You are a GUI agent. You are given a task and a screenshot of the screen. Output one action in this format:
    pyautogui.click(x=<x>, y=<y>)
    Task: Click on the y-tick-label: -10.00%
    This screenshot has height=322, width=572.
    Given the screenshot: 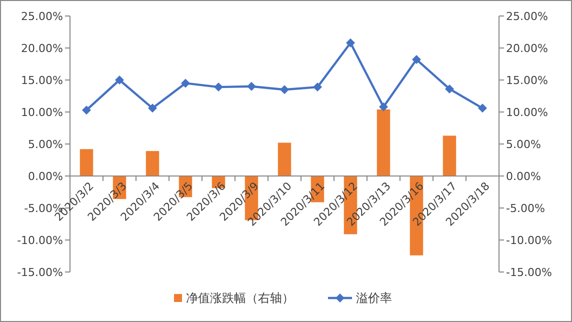 What is the action you would take?
    pyautogui.click(x=40, y=240)
    